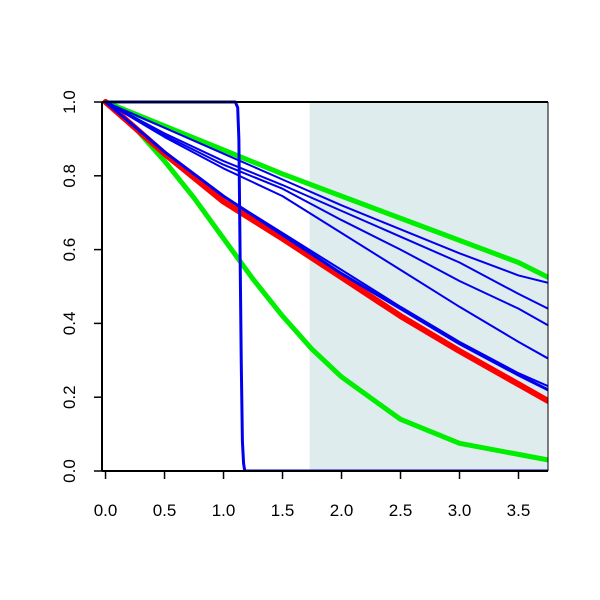 This screenshot has height=600, width=600. What do you see at coordinates (106, 510) in the screenshot?
I see `x-tick-label: 0.0` at bounding box center [106, 510].